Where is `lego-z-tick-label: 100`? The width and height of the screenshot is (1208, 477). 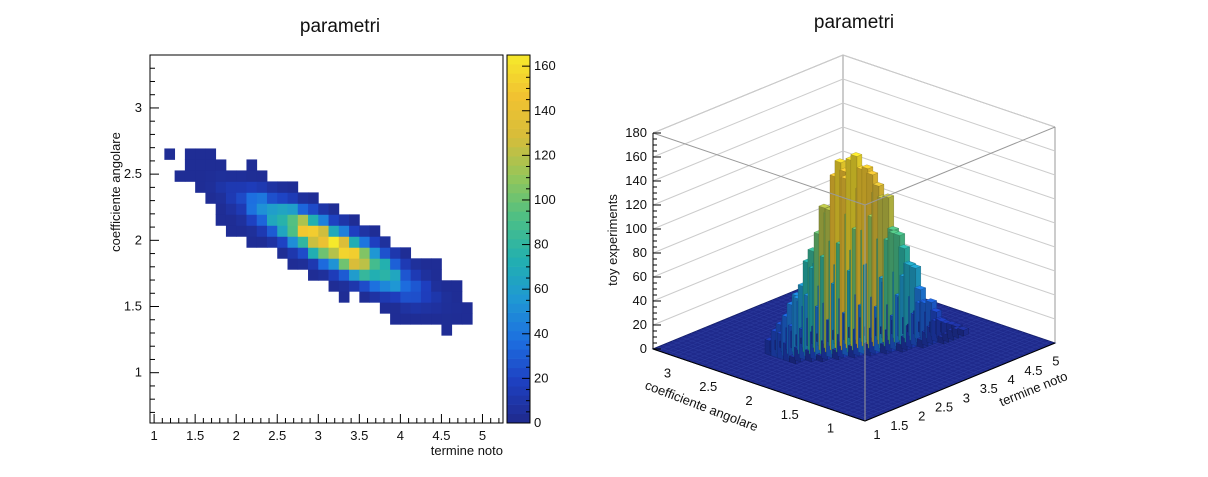
lego-z-tick-label: 100 is located at coordinates (636, 228).